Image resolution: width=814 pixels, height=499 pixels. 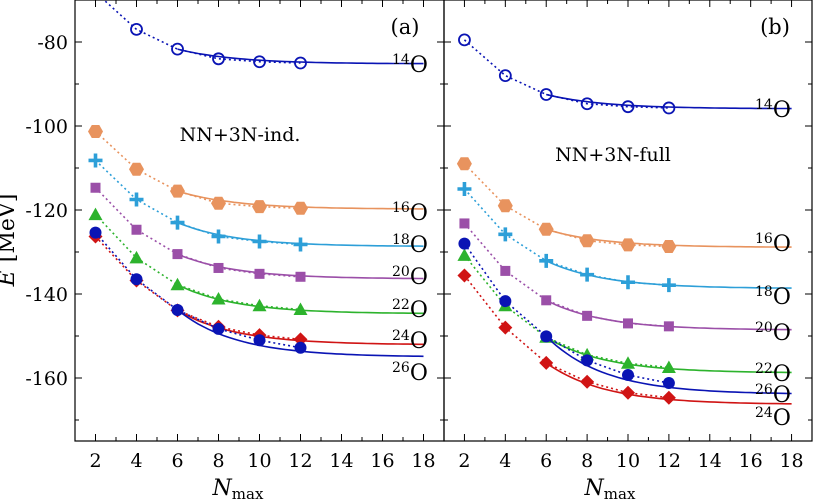 What do you see at coordinates (710, 461) in the screenshot?
I see `x-tick-label: 14` at bounding box center [710, 461].